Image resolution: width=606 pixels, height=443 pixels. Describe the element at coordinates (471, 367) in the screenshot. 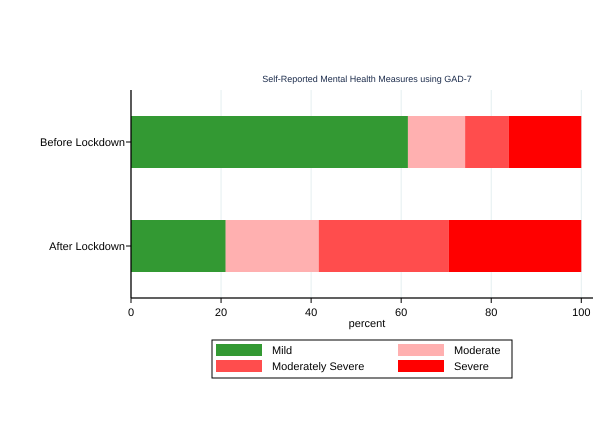

I see `legend-label: Severe` at that location.